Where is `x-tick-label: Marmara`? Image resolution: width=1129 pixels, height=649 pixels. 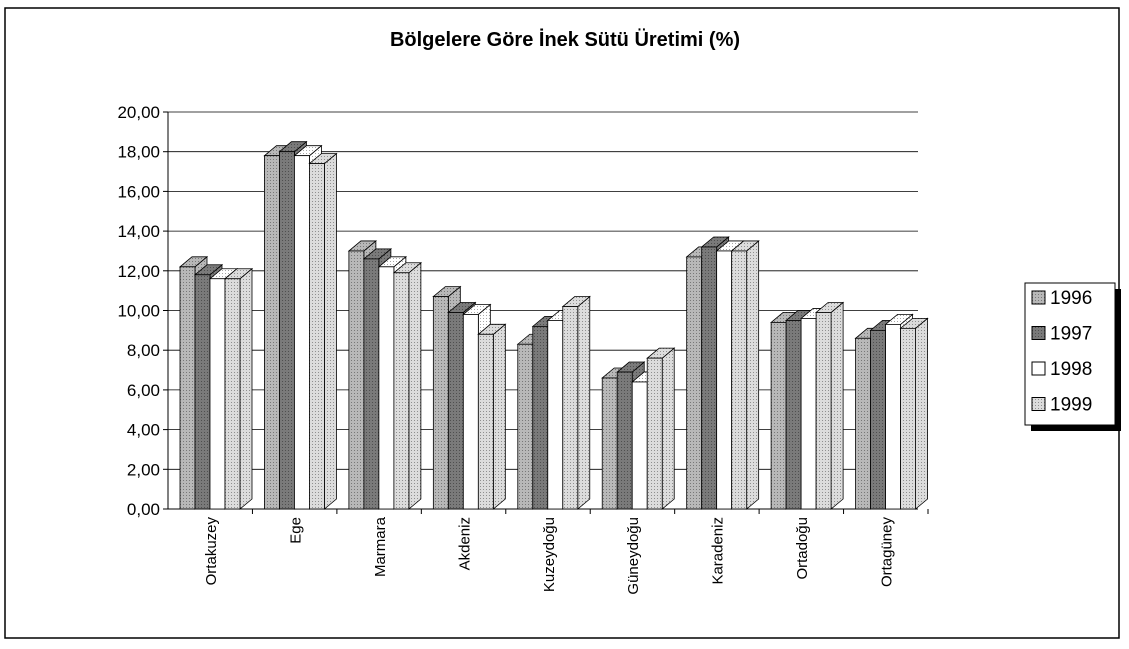 x-tick-label: Marmara is located at coordinates (380, 546).